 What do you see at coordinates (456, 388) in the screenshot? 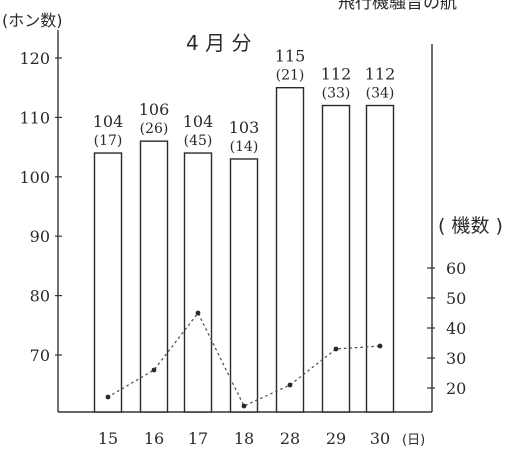
I see `right-axis-tick-label: 20` at bounding box center [456, 388].